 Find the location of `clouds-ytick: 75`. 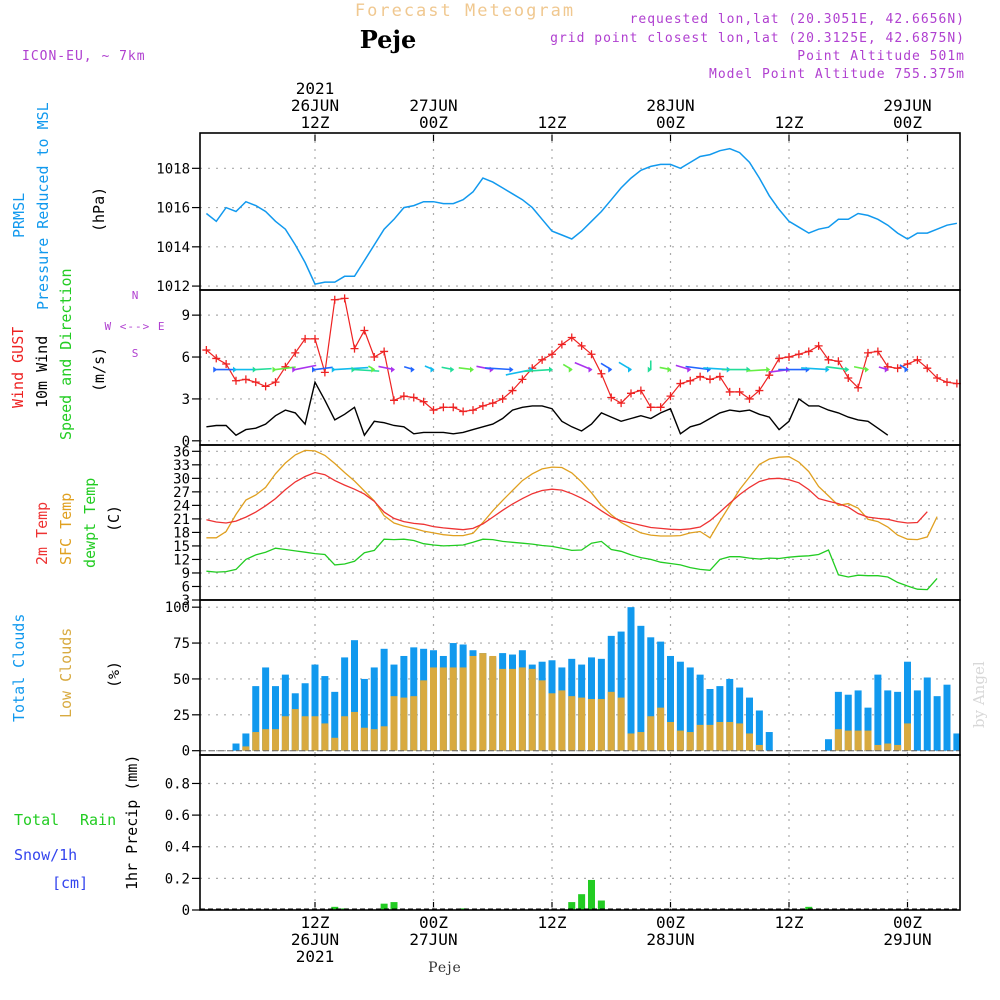

clouds-ytick: 75 is located at coordinates (181, 644).